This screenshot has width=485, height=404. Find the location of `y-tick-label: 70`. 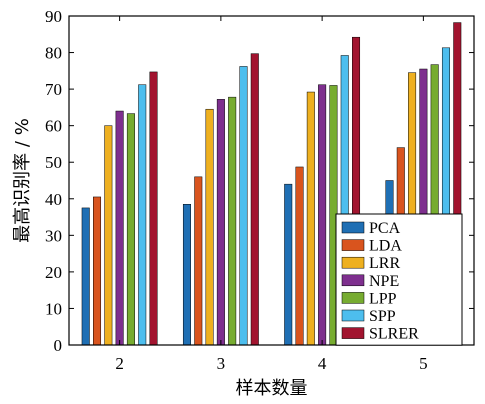

y-tick-label: 70 is located at coordinates (53, 89).